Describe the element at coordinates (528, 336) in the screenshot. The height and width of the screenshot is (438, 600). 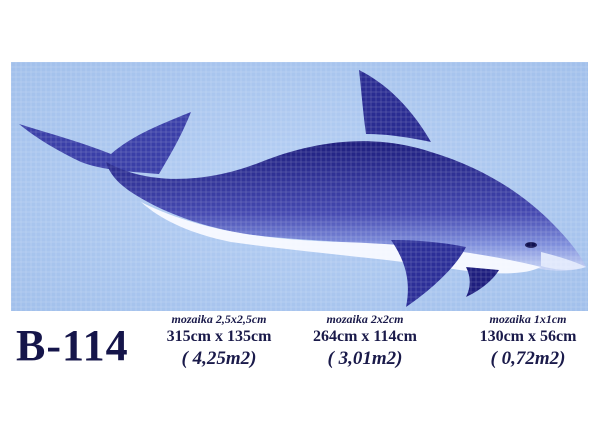
I see `variant-dimensions: 130cm x 56cm` at that location.